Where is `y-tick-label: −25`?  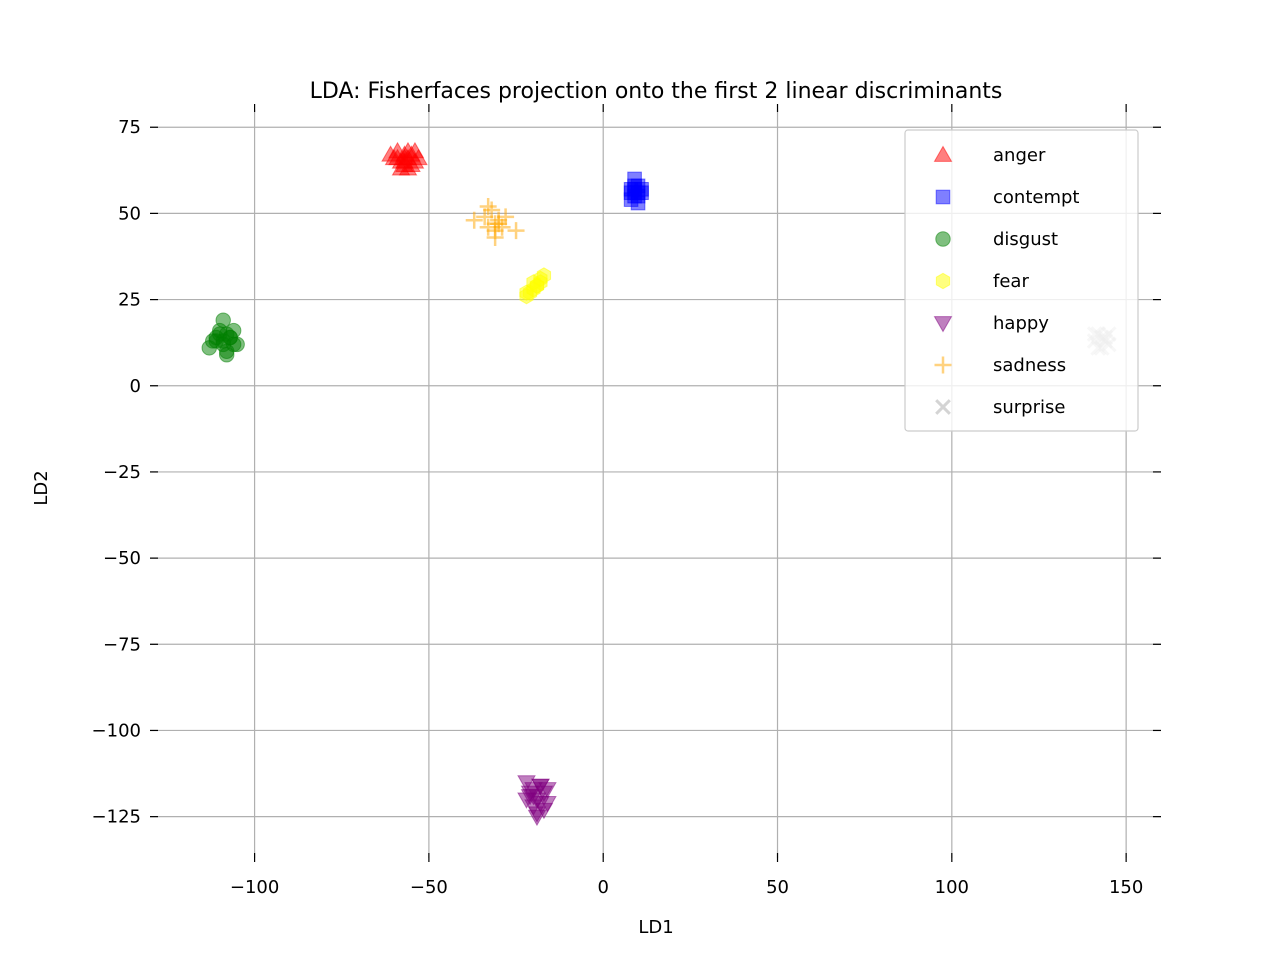 y-tick-label: −25 is located at coordinates (122, 472).